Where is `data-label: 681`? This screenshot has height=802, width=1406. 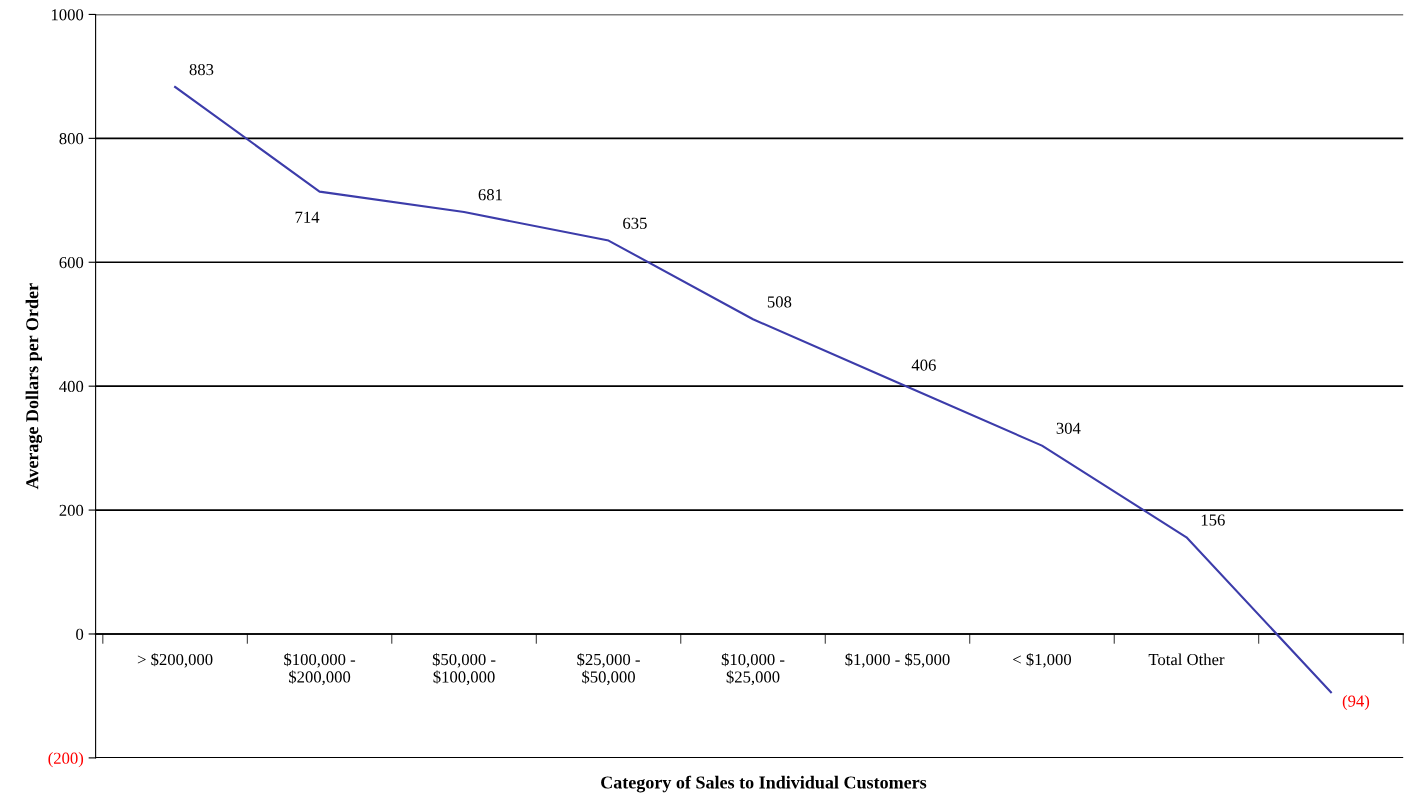
data-label: 681 is located at coordinates (490, 195).